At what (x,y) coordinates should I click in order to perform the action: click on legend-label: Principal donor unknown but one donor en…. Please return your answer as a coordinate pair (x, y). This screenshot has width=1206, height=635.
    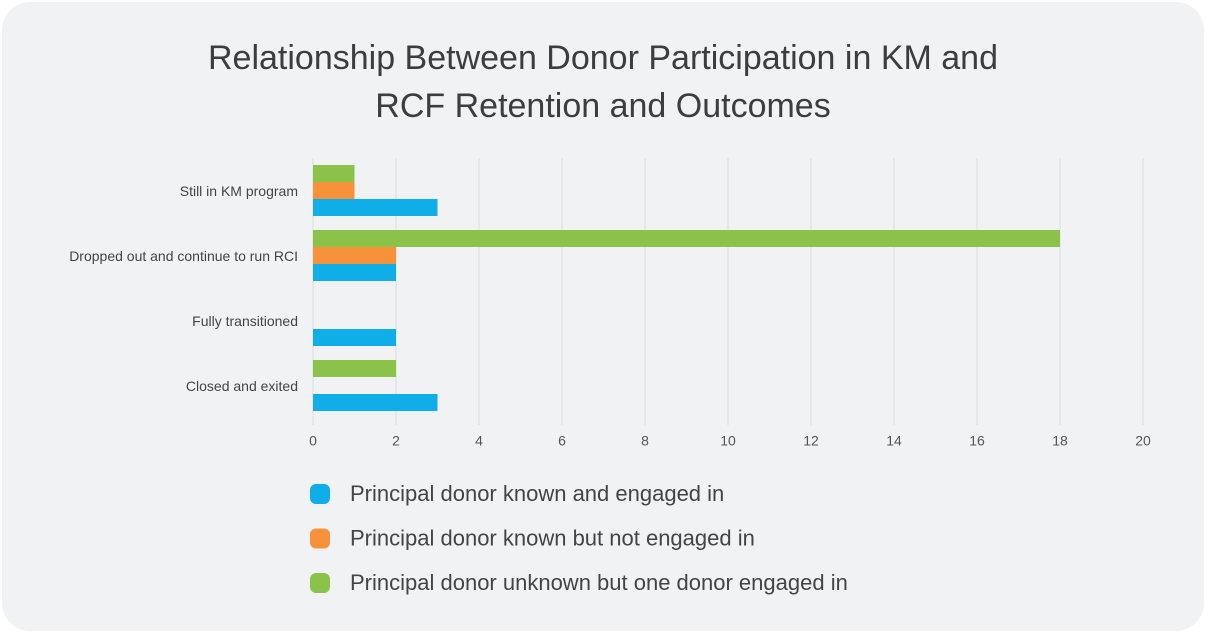
    Looking at the image, I should click on (599, 582).